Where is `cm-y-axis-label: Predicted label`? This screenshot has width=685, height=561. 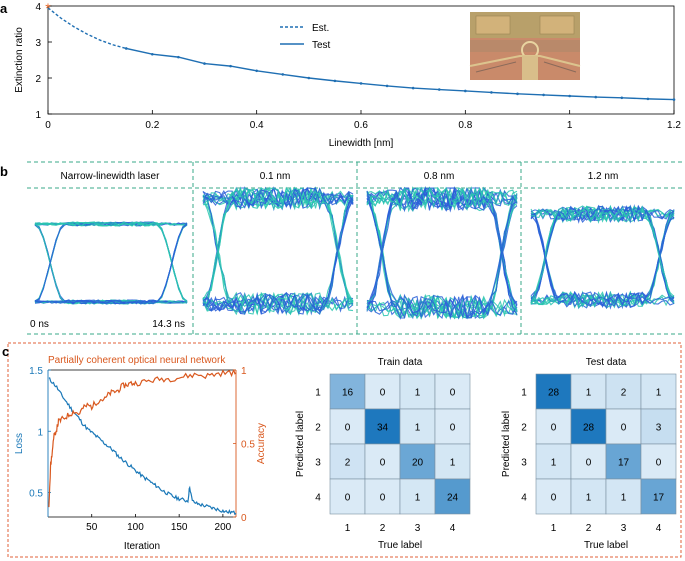 cm-y-axis-label: Predicted label is located at coordinates (506, 444).